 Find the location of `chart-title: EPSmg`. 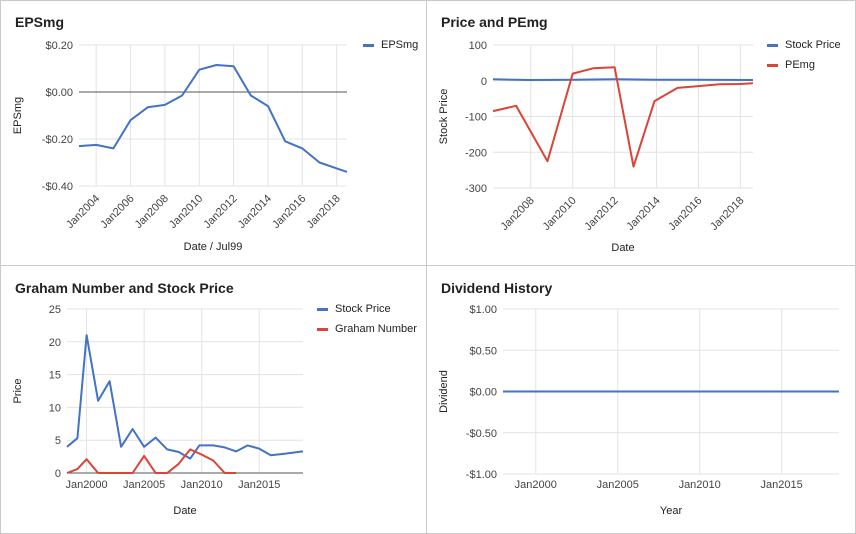

chart-title: EPSmg is located at coordinates (39, 22).